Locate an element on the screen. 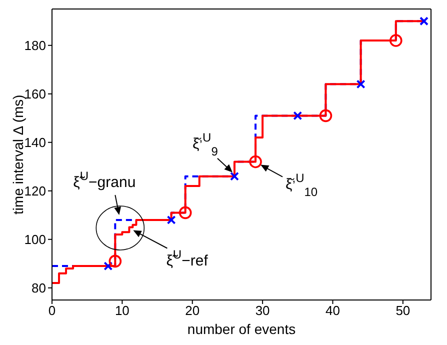  y-tick-label: 120 is located at coordinates (35, 190).